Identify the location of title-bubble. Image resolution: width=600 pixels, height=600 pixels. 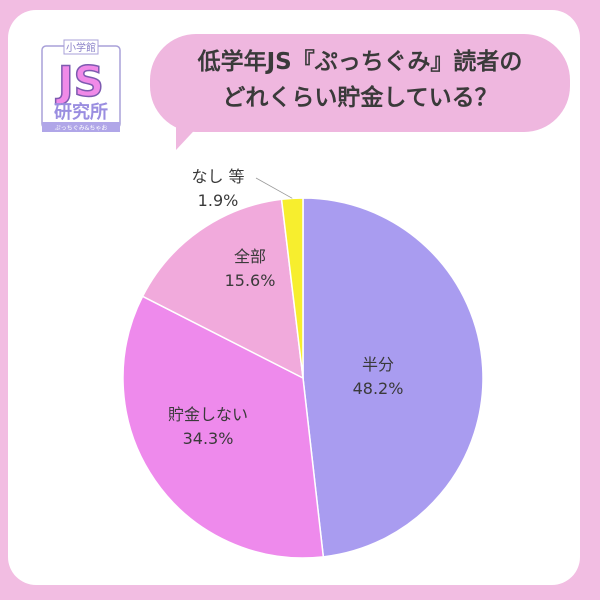
(360, 83).